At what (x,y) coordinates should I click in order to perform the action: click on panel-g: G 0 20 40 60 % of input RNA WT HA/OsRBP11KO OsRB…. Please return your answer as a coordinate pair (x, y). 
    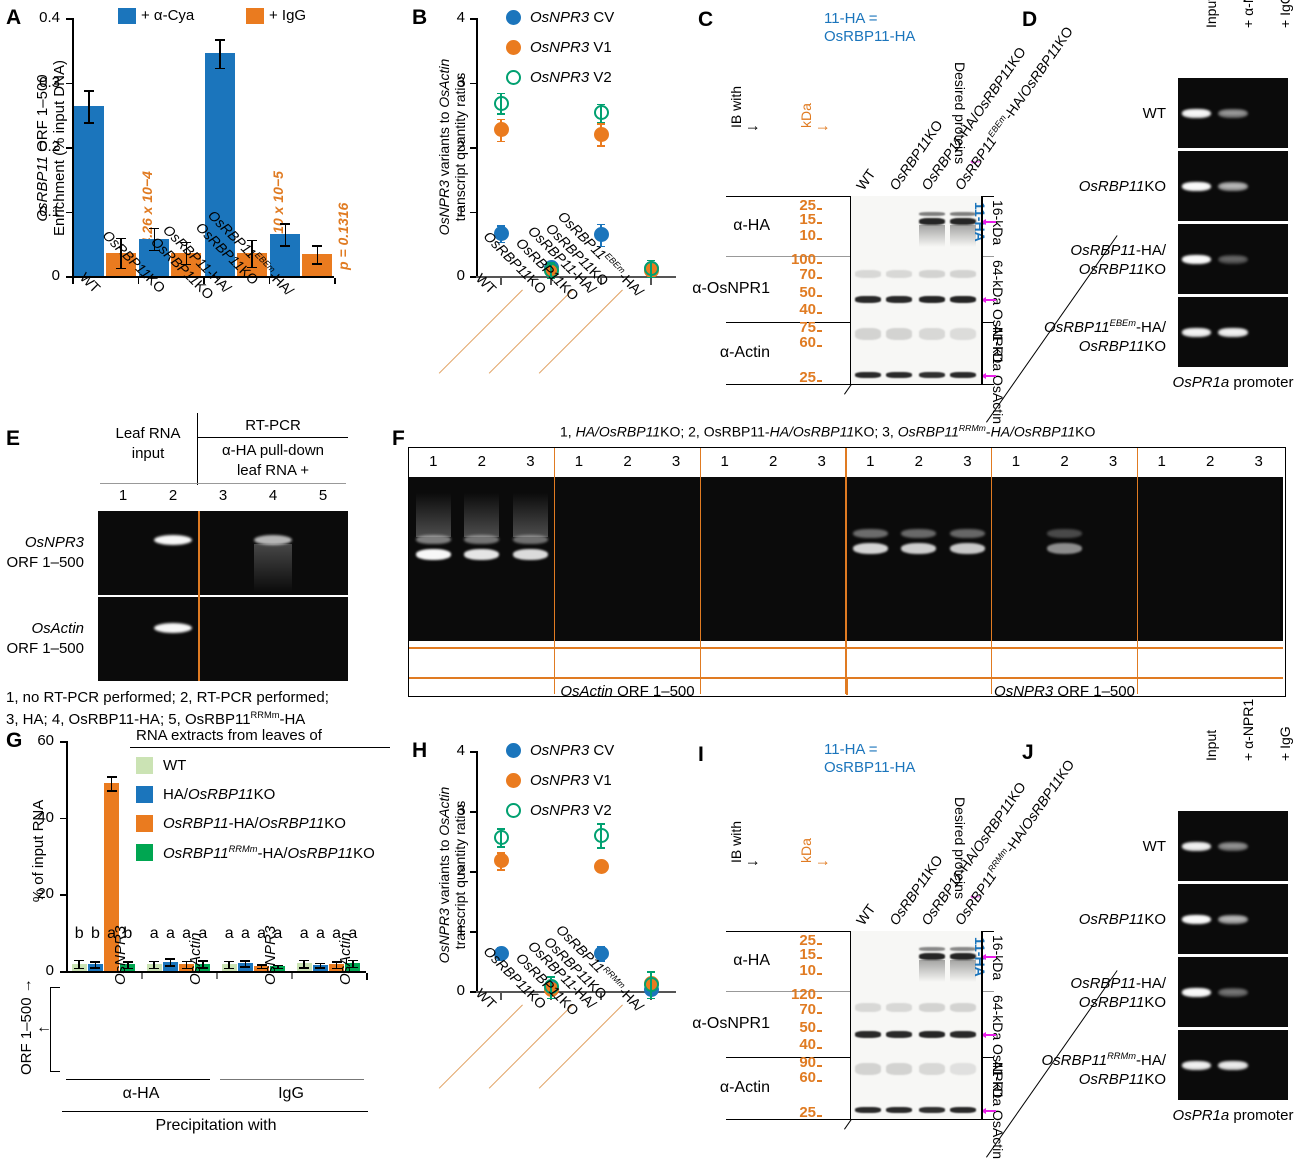
    Looking at the image, I should click on (205, 919).